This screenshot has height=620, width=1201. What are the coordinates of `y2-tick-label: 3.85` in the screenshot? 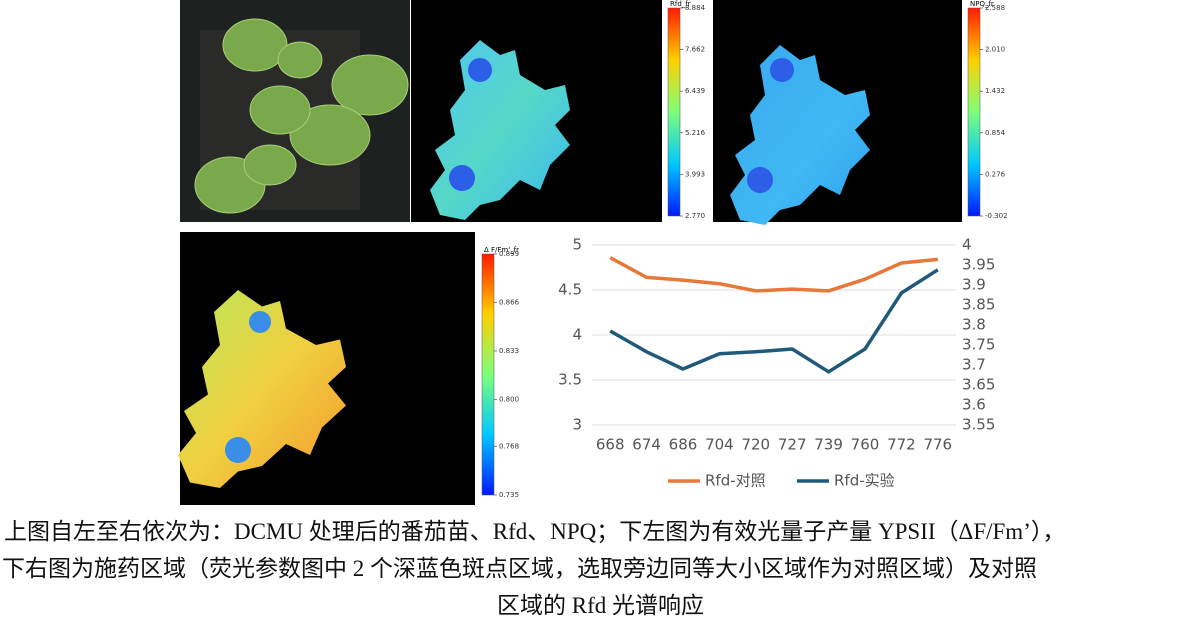 It's located at (978, 305).